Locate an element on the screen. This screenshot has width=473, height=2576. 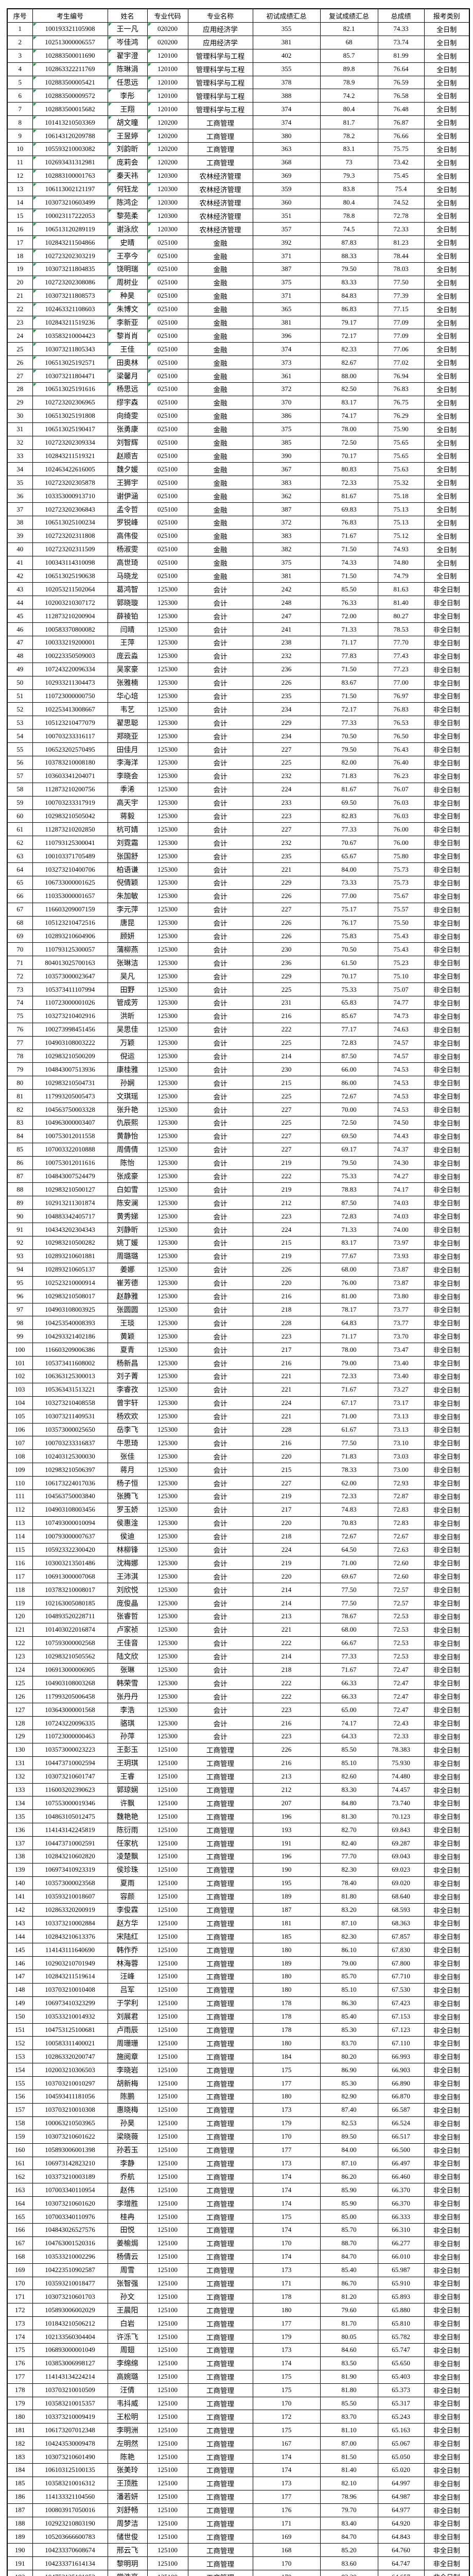
cell-retest-score: 78.00 is located at coordinates (349, 1350).